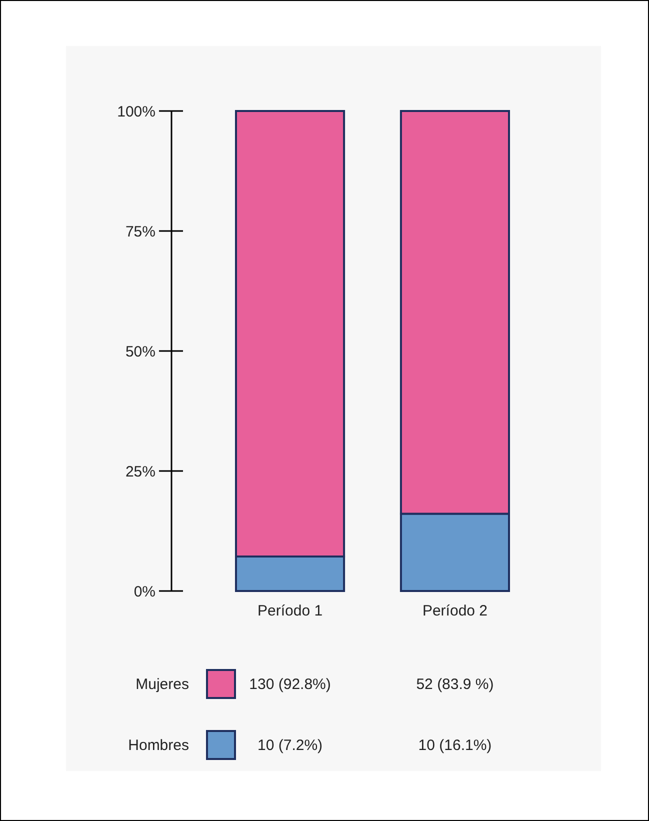  Describe the element at coordinates (145, 592) in the screenshot. I see `y-tick-label: 0%` at that location.